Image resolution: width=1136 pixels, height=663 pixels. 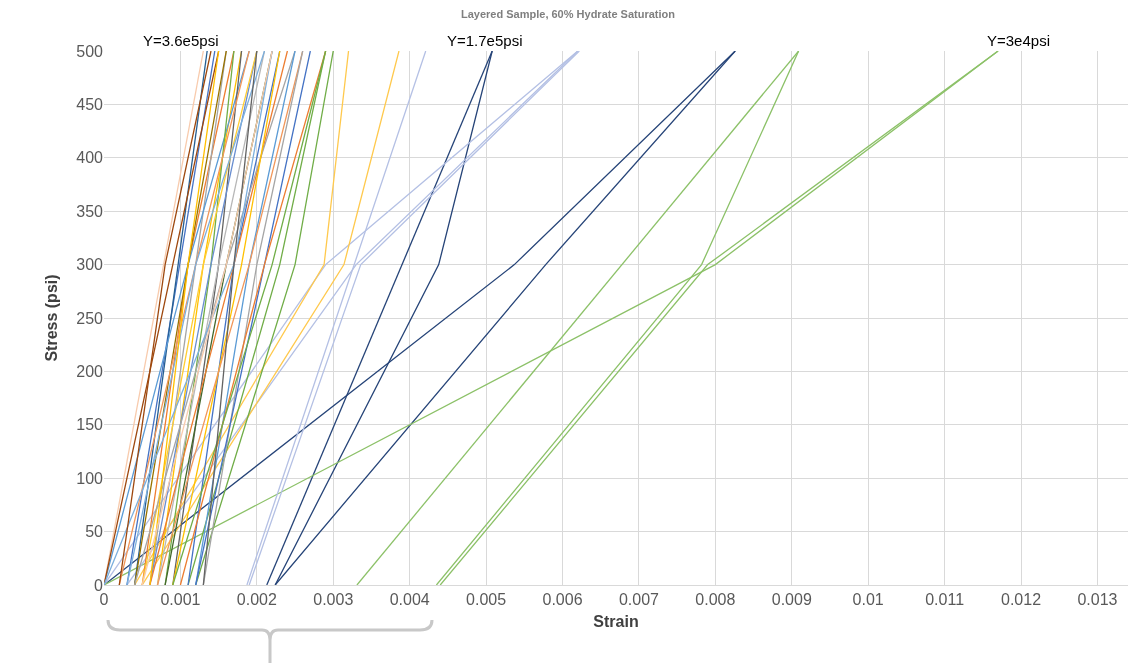 I want to click on y-tick-label: 150, so click(x=90, y=425).